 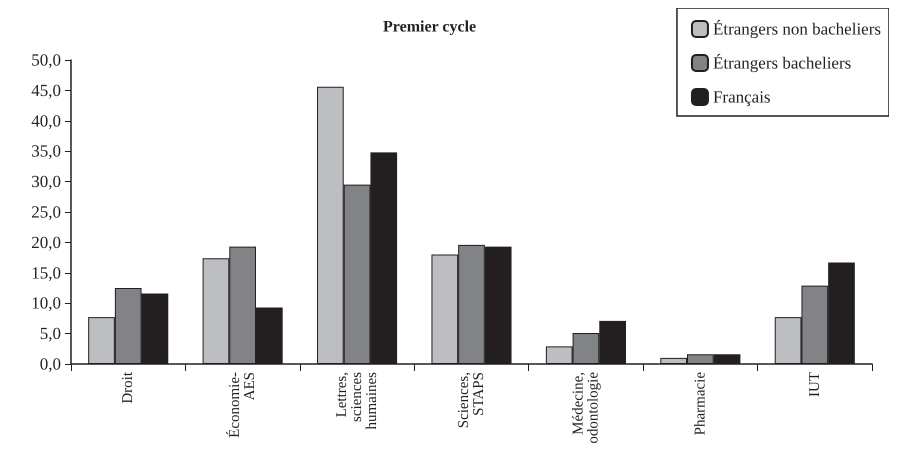 I want to click on x-tick-label: Sciences, STAPS, so click(x=471, y=400).